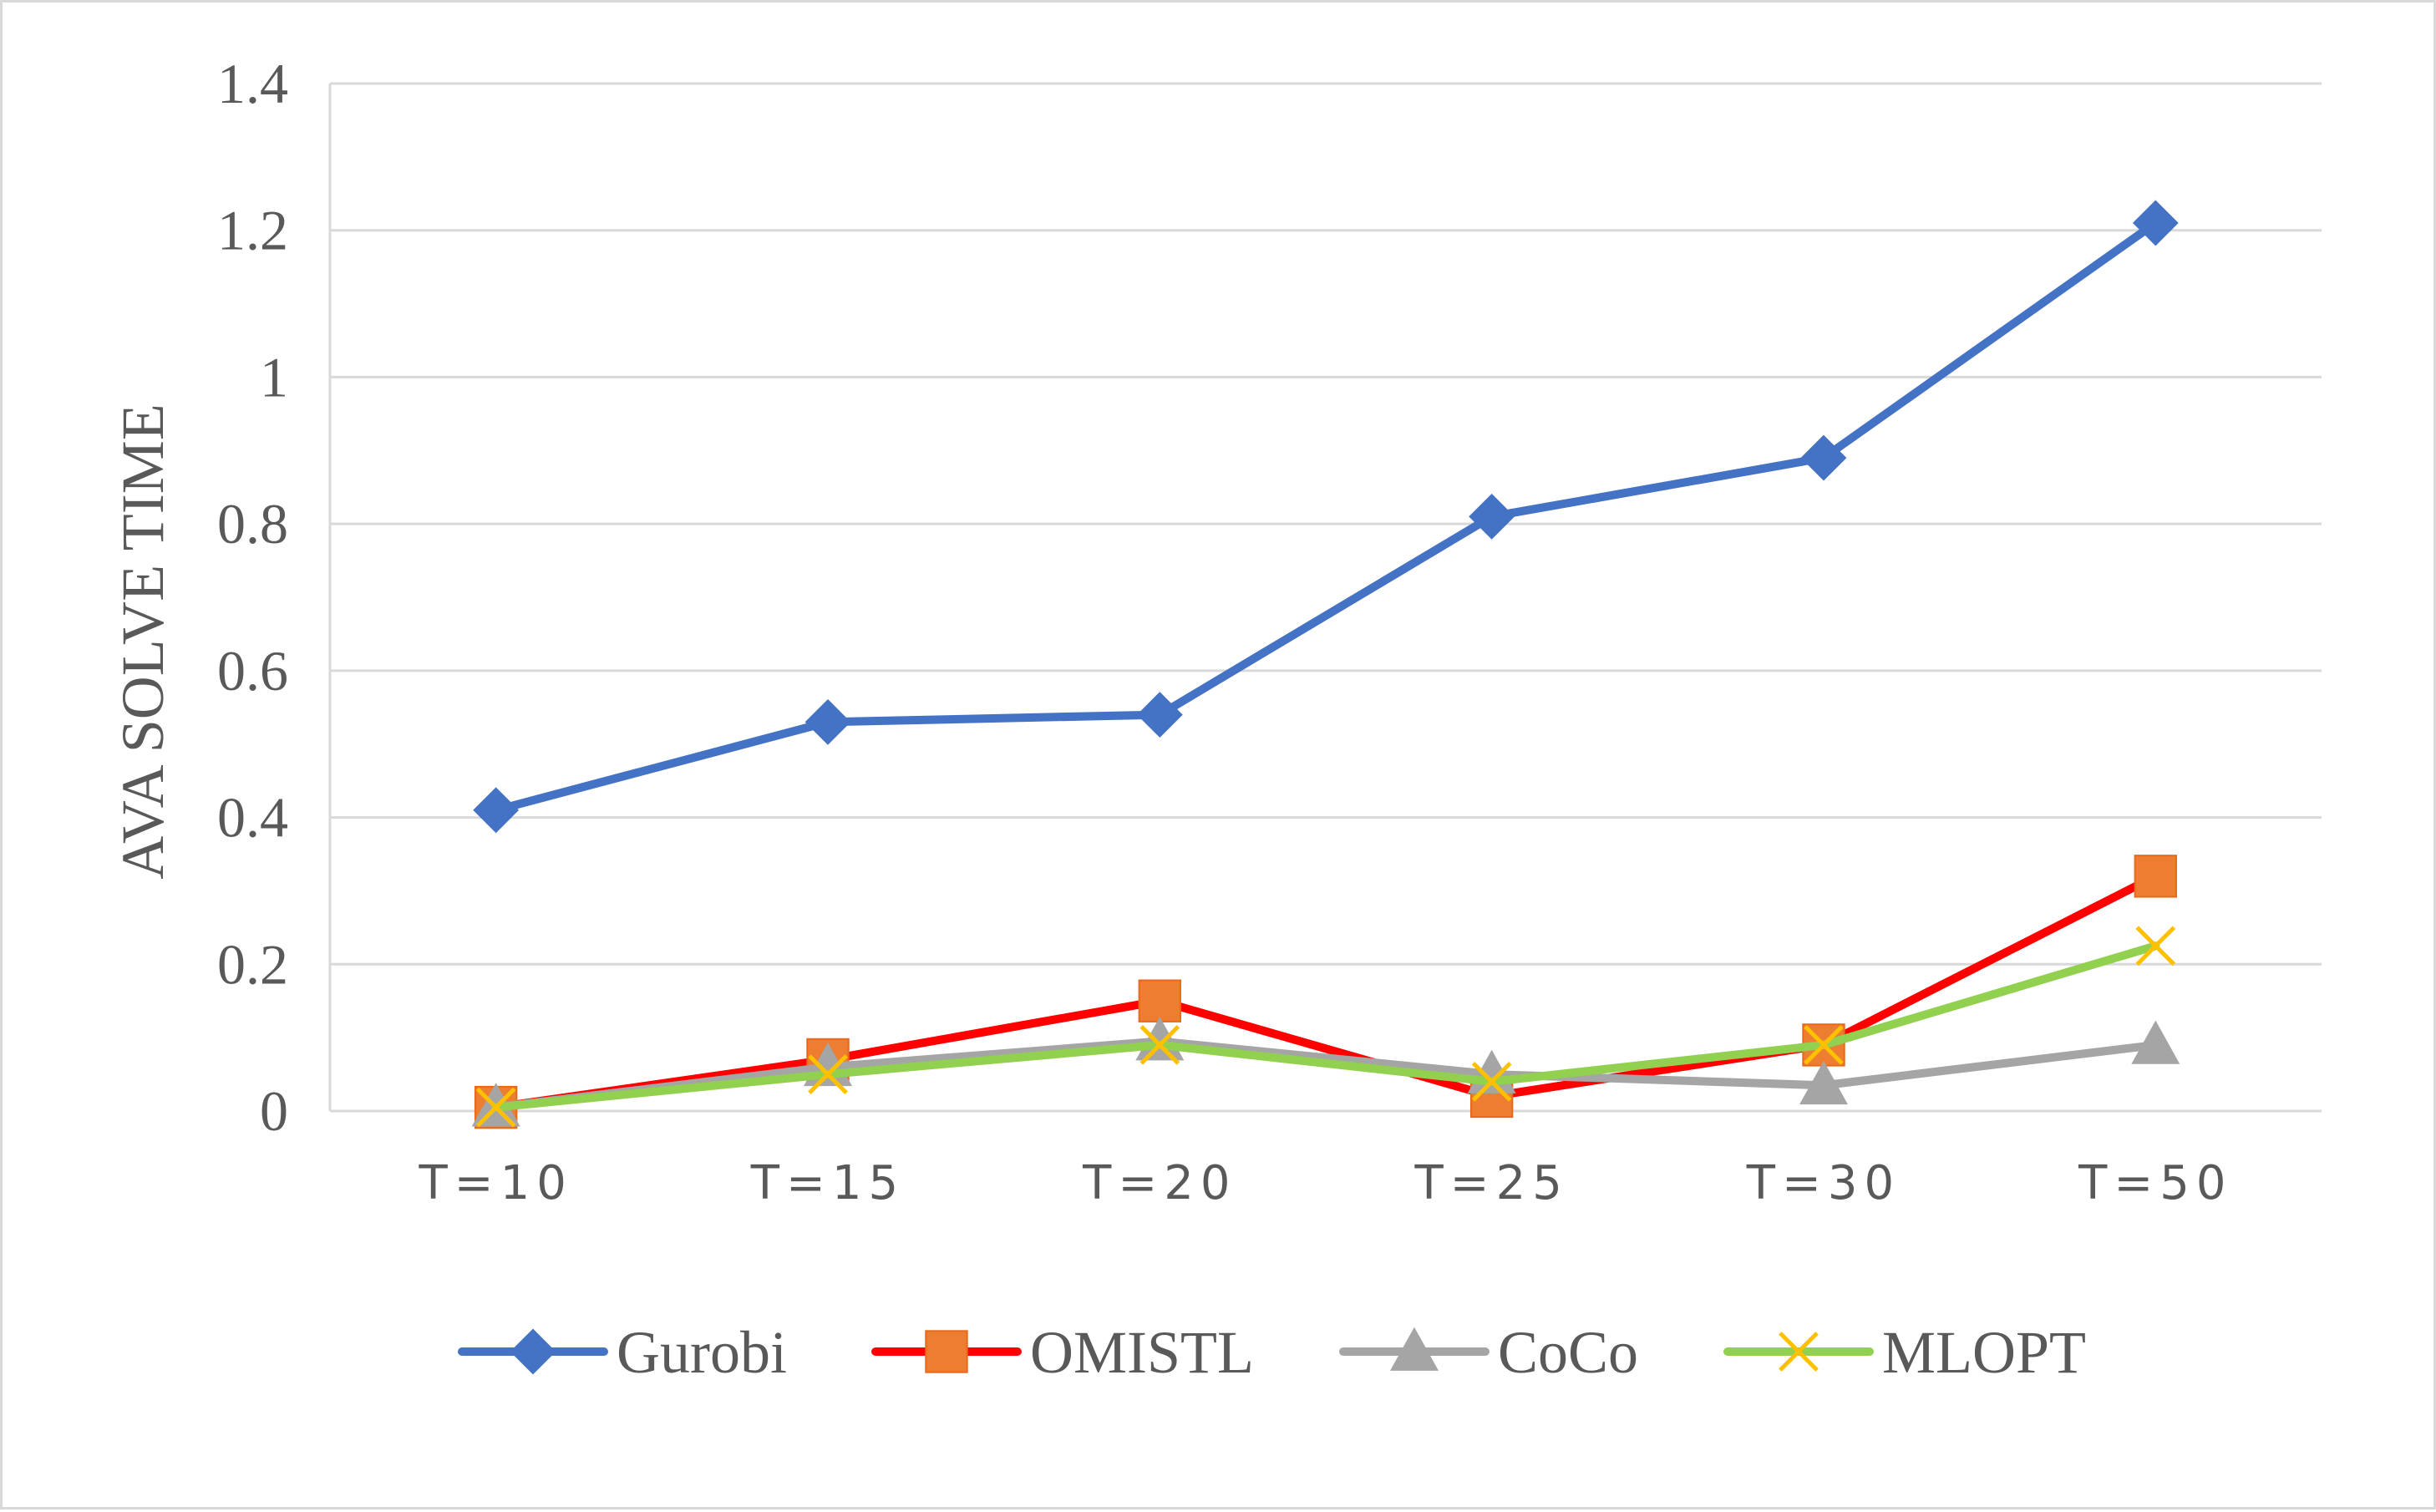 This screenshot has height=1512, width=2436. I want to click on legend-label: OMISTL, so click(1142, 1352).